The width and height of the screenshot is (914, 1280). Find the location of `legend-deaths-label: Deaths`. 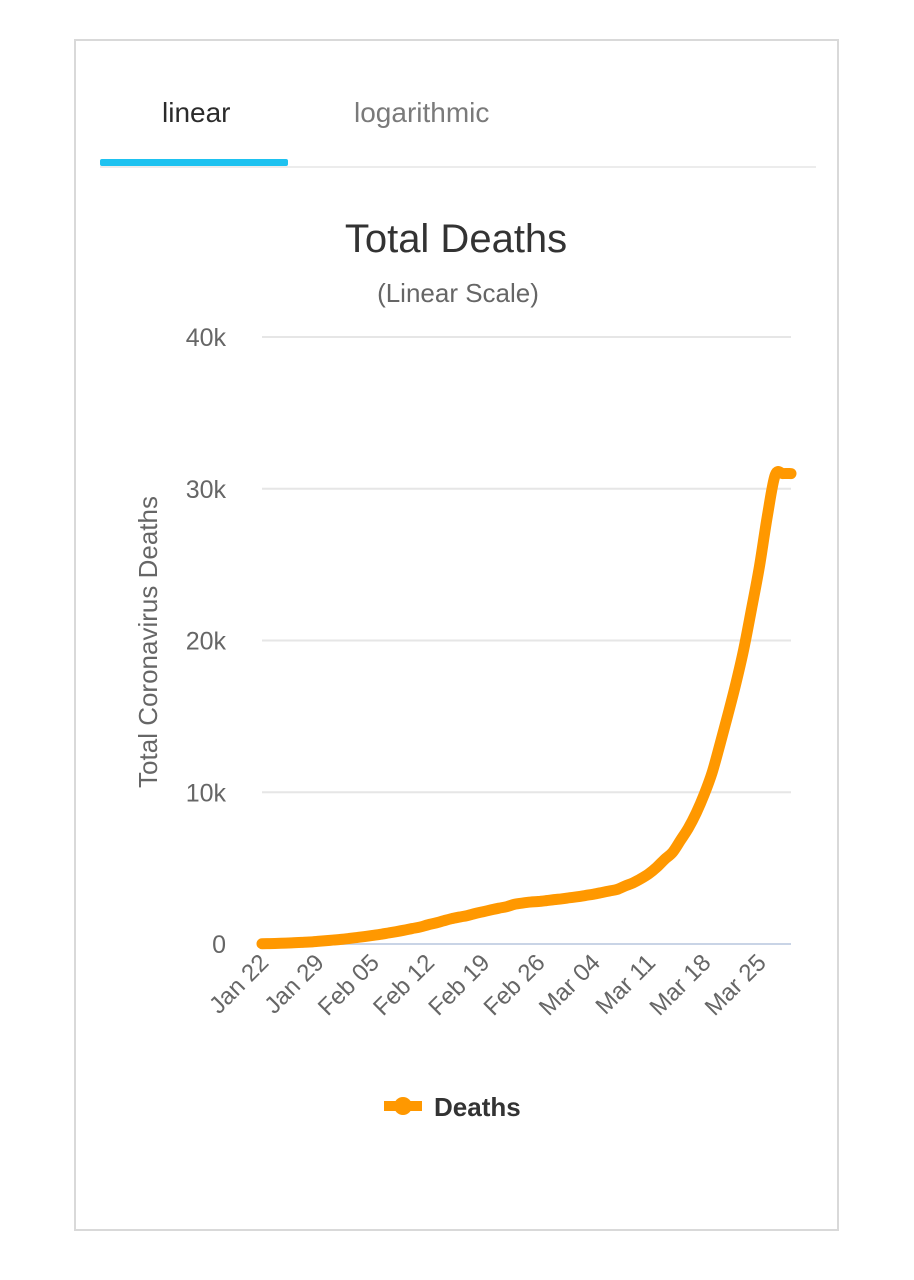

legend-deaths-label: Deaths is located at coordinates (477, 1107).